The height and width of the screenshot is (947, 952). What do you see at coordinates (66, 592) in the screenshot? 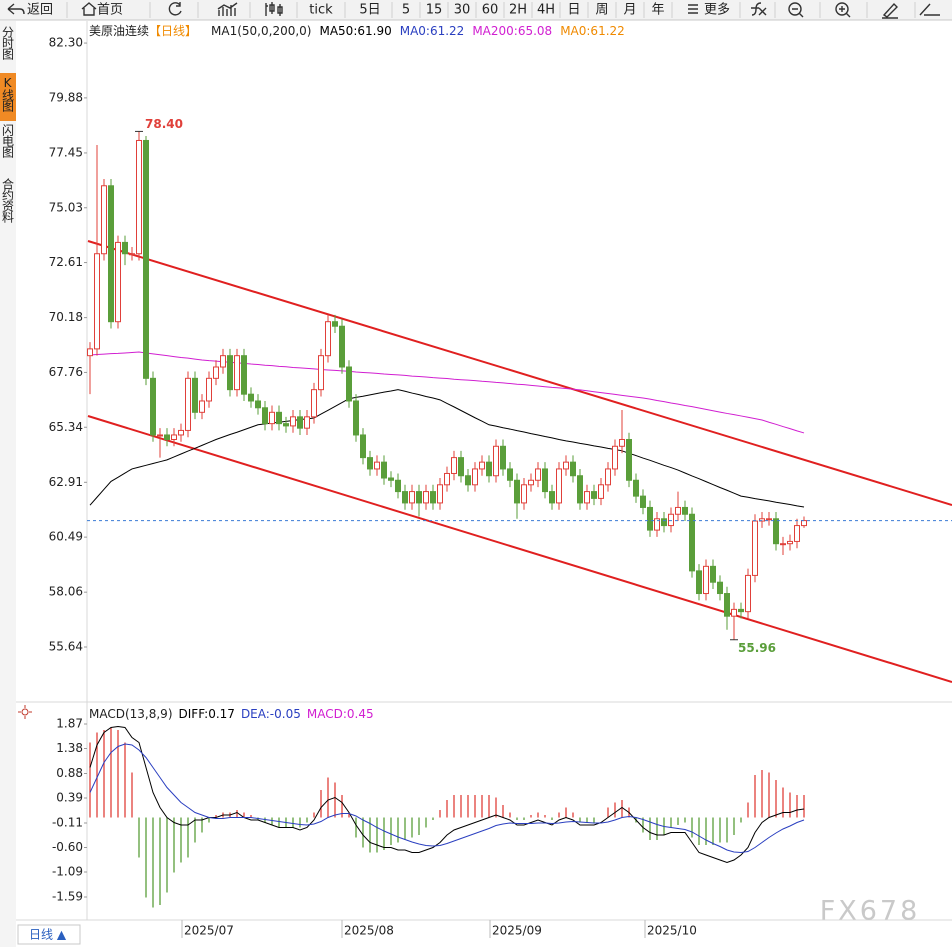
I see `y-tick-label: 58.06` at bounding box center [66, 592].